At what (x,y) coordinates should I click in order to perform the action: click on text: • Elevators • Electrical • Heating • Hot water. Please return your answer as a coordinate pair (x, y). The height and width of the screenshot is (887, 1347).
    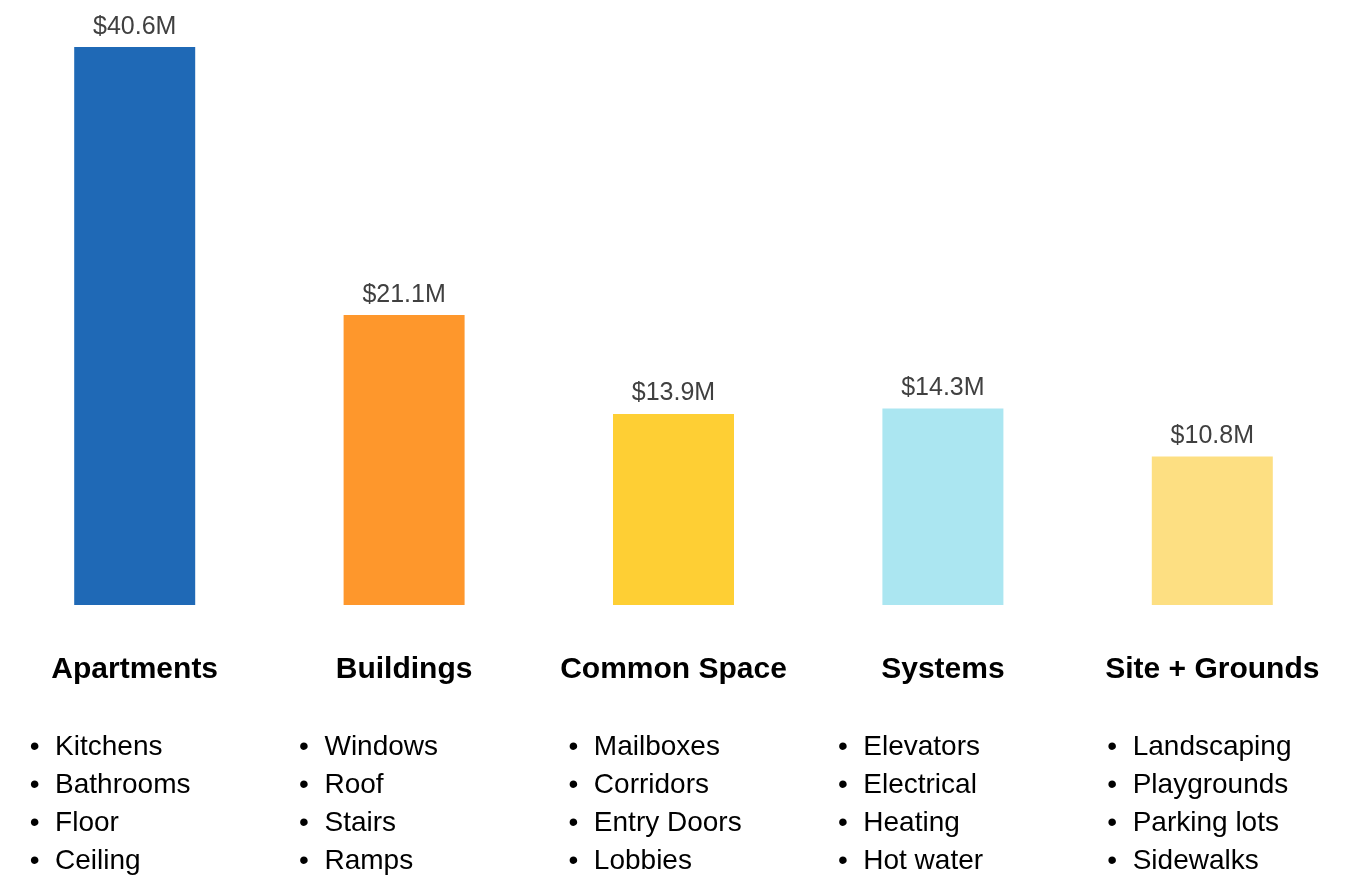
    Looking at the image, I should click on (910, 802).